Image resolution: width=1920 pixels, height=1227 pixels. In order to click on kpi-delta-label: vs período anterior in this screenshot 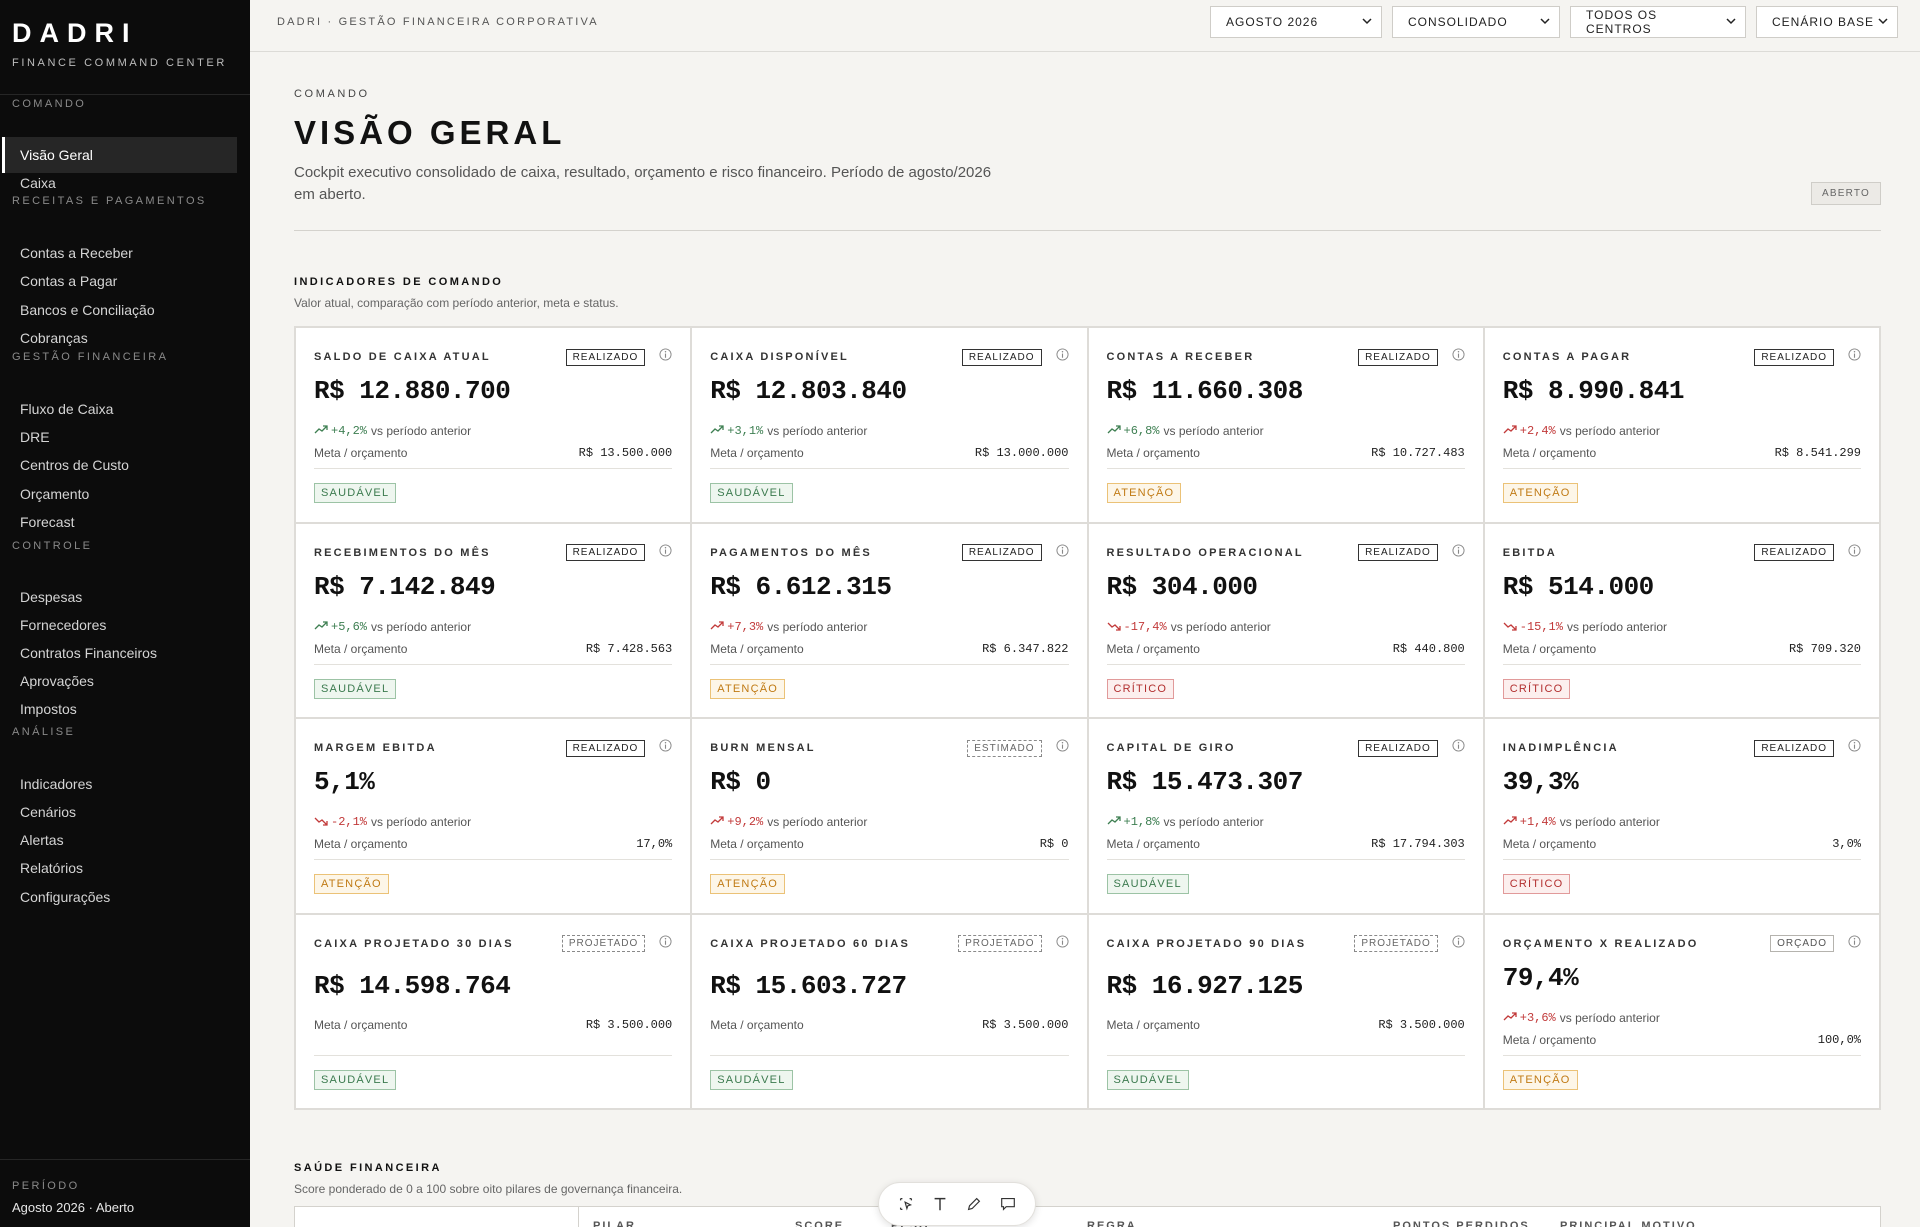, I will do `click(421, 822)`.